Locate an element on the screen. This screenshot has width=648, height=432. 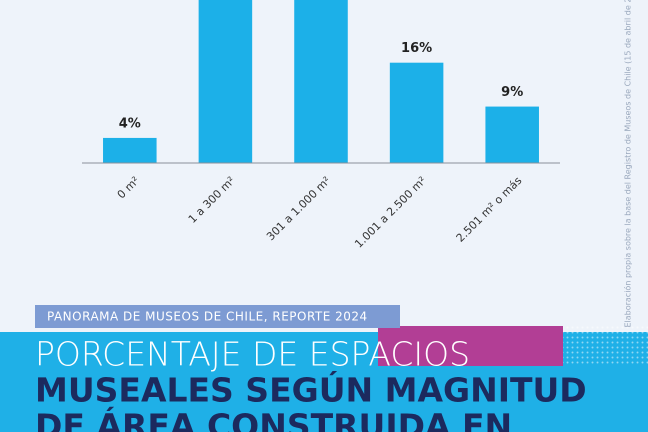
subtitle-banner is located at coordinates (217, 316).